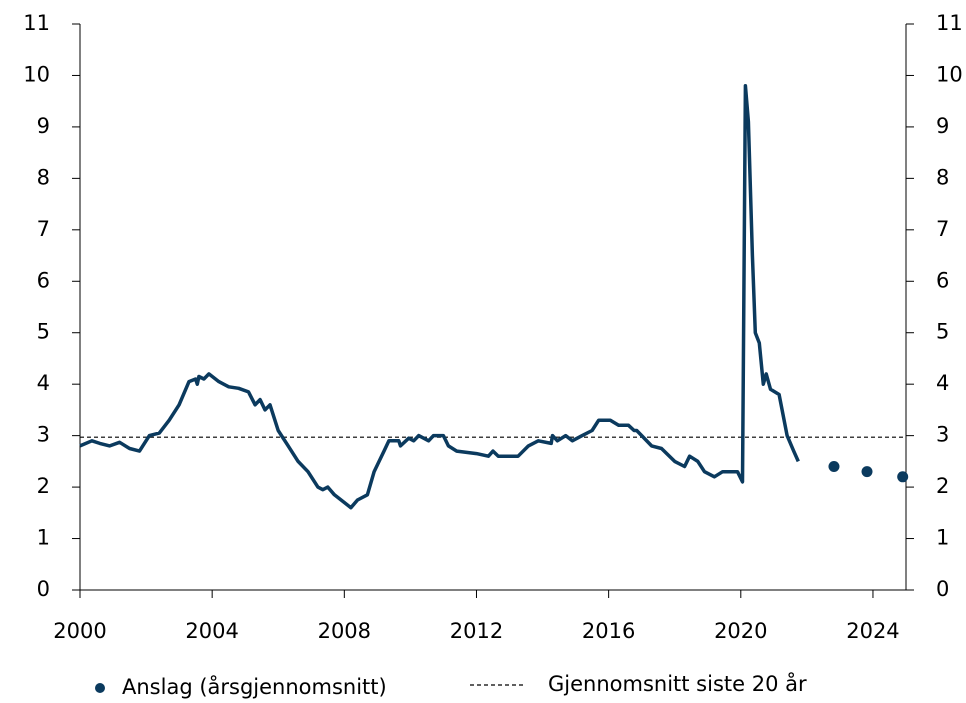 This screenshot has height=703, width=966. I want to click on x-tick-label: 2000, so click(79, 631).